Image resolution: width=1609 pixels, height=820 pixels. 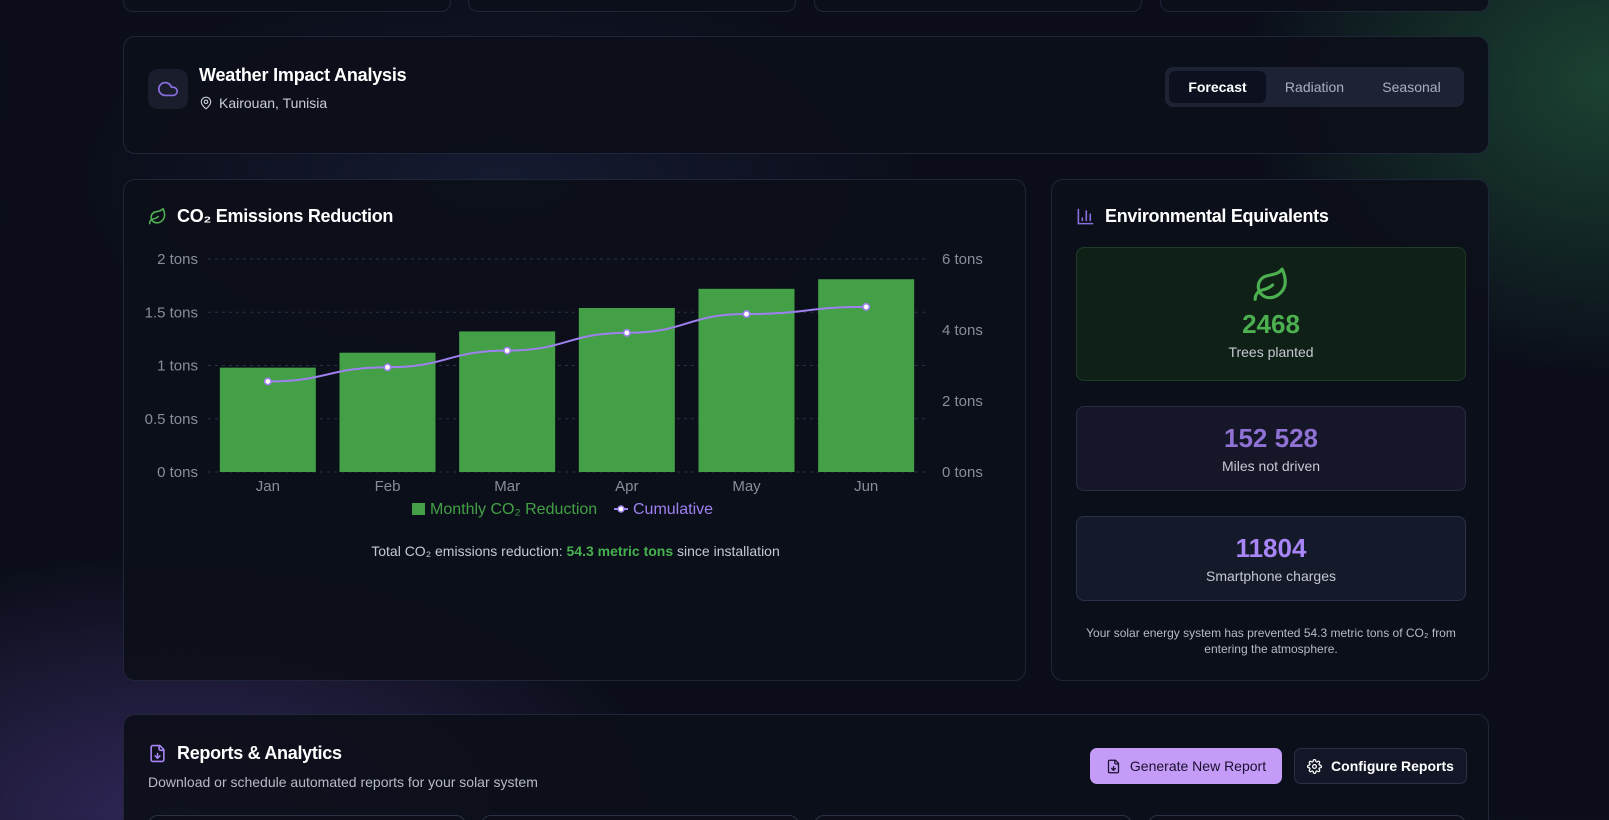 What do you see at coordinates (177, 472) in the screenshot?
I see `y-left-tick-label: 0 tons` at bounding box center [177, 472].